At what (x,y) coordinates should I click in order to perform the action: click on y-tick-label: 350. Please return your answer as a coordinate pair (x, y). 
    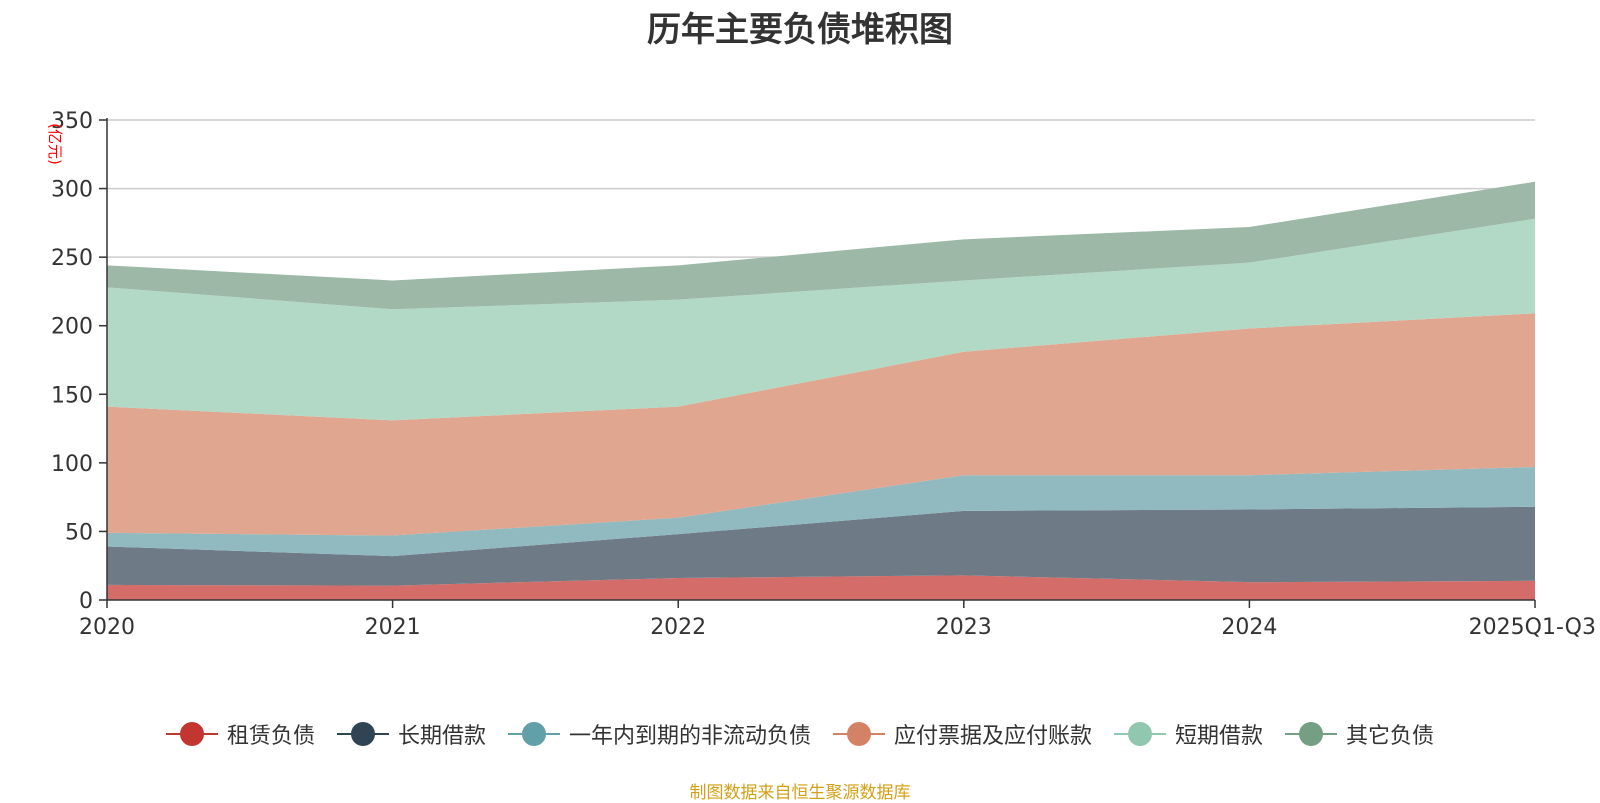
    Looking at the image, I should click on (72, 121).